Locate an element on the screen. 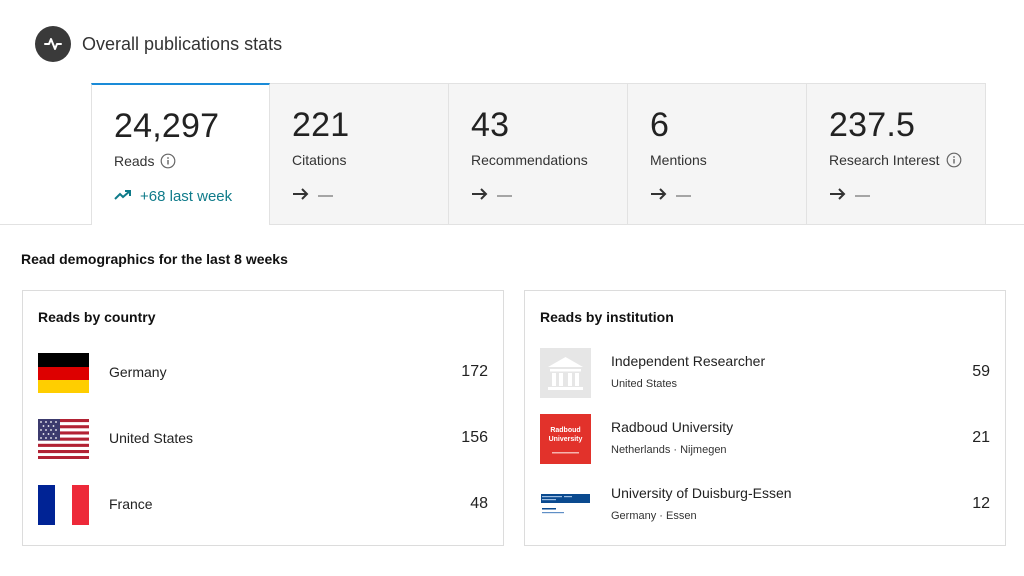 The image size is (1024, 576). stat-label: Mentions is located at coordinates (678, 160).